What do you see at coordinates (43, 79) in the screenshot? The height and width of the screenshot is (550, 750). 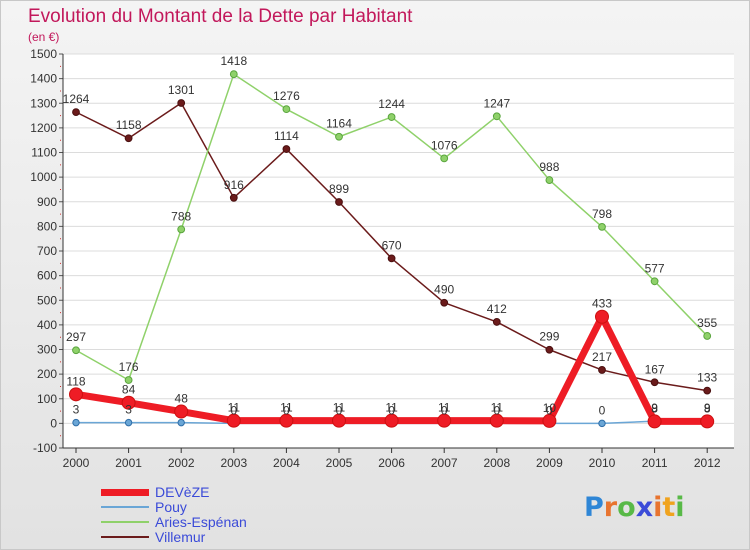 I see `y-tick-label: 1400` at bounding box center [43, 79].